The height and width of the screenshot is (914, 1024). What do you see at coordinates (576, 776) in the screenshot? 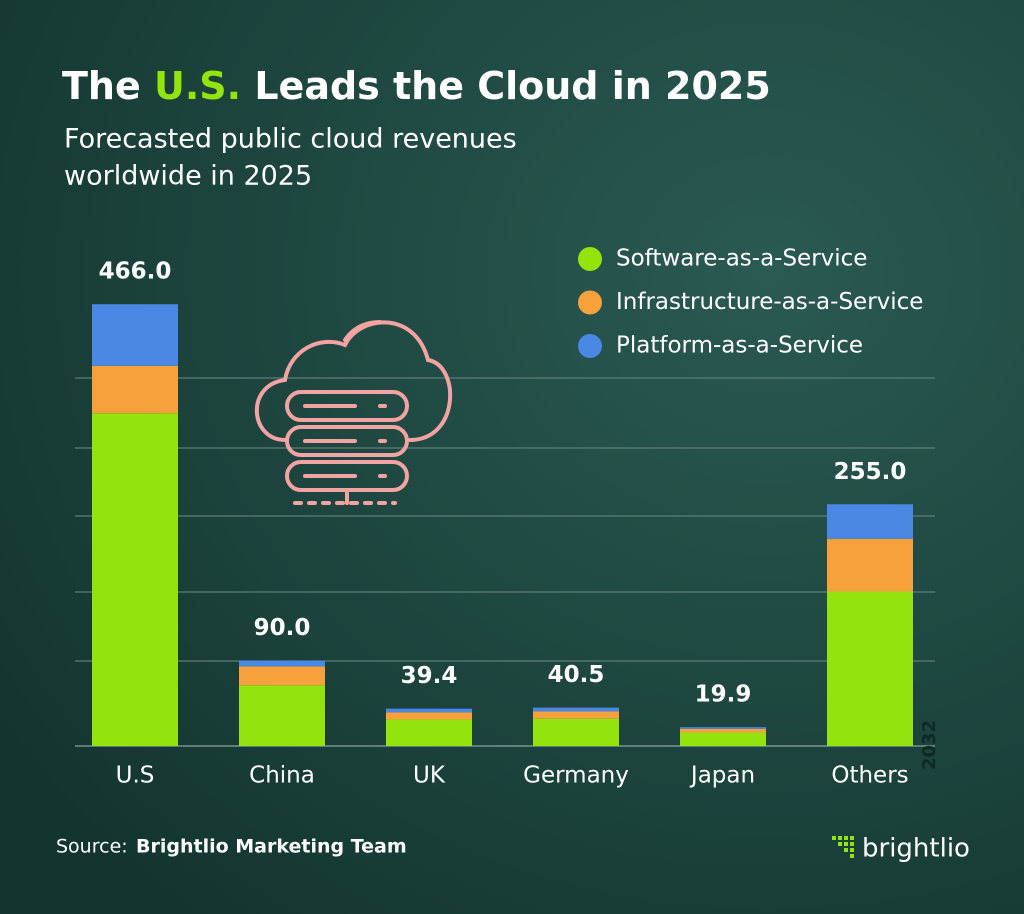
I see `x-tick-label: Germany` at bounding box center [576, 776].